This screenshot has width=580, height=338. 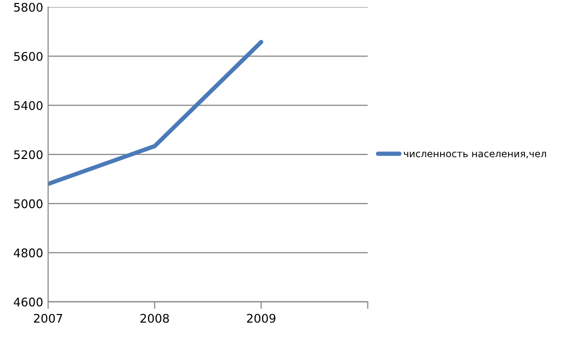 I want to click on x-tick-label: 2007, so click(x=48, y=318).